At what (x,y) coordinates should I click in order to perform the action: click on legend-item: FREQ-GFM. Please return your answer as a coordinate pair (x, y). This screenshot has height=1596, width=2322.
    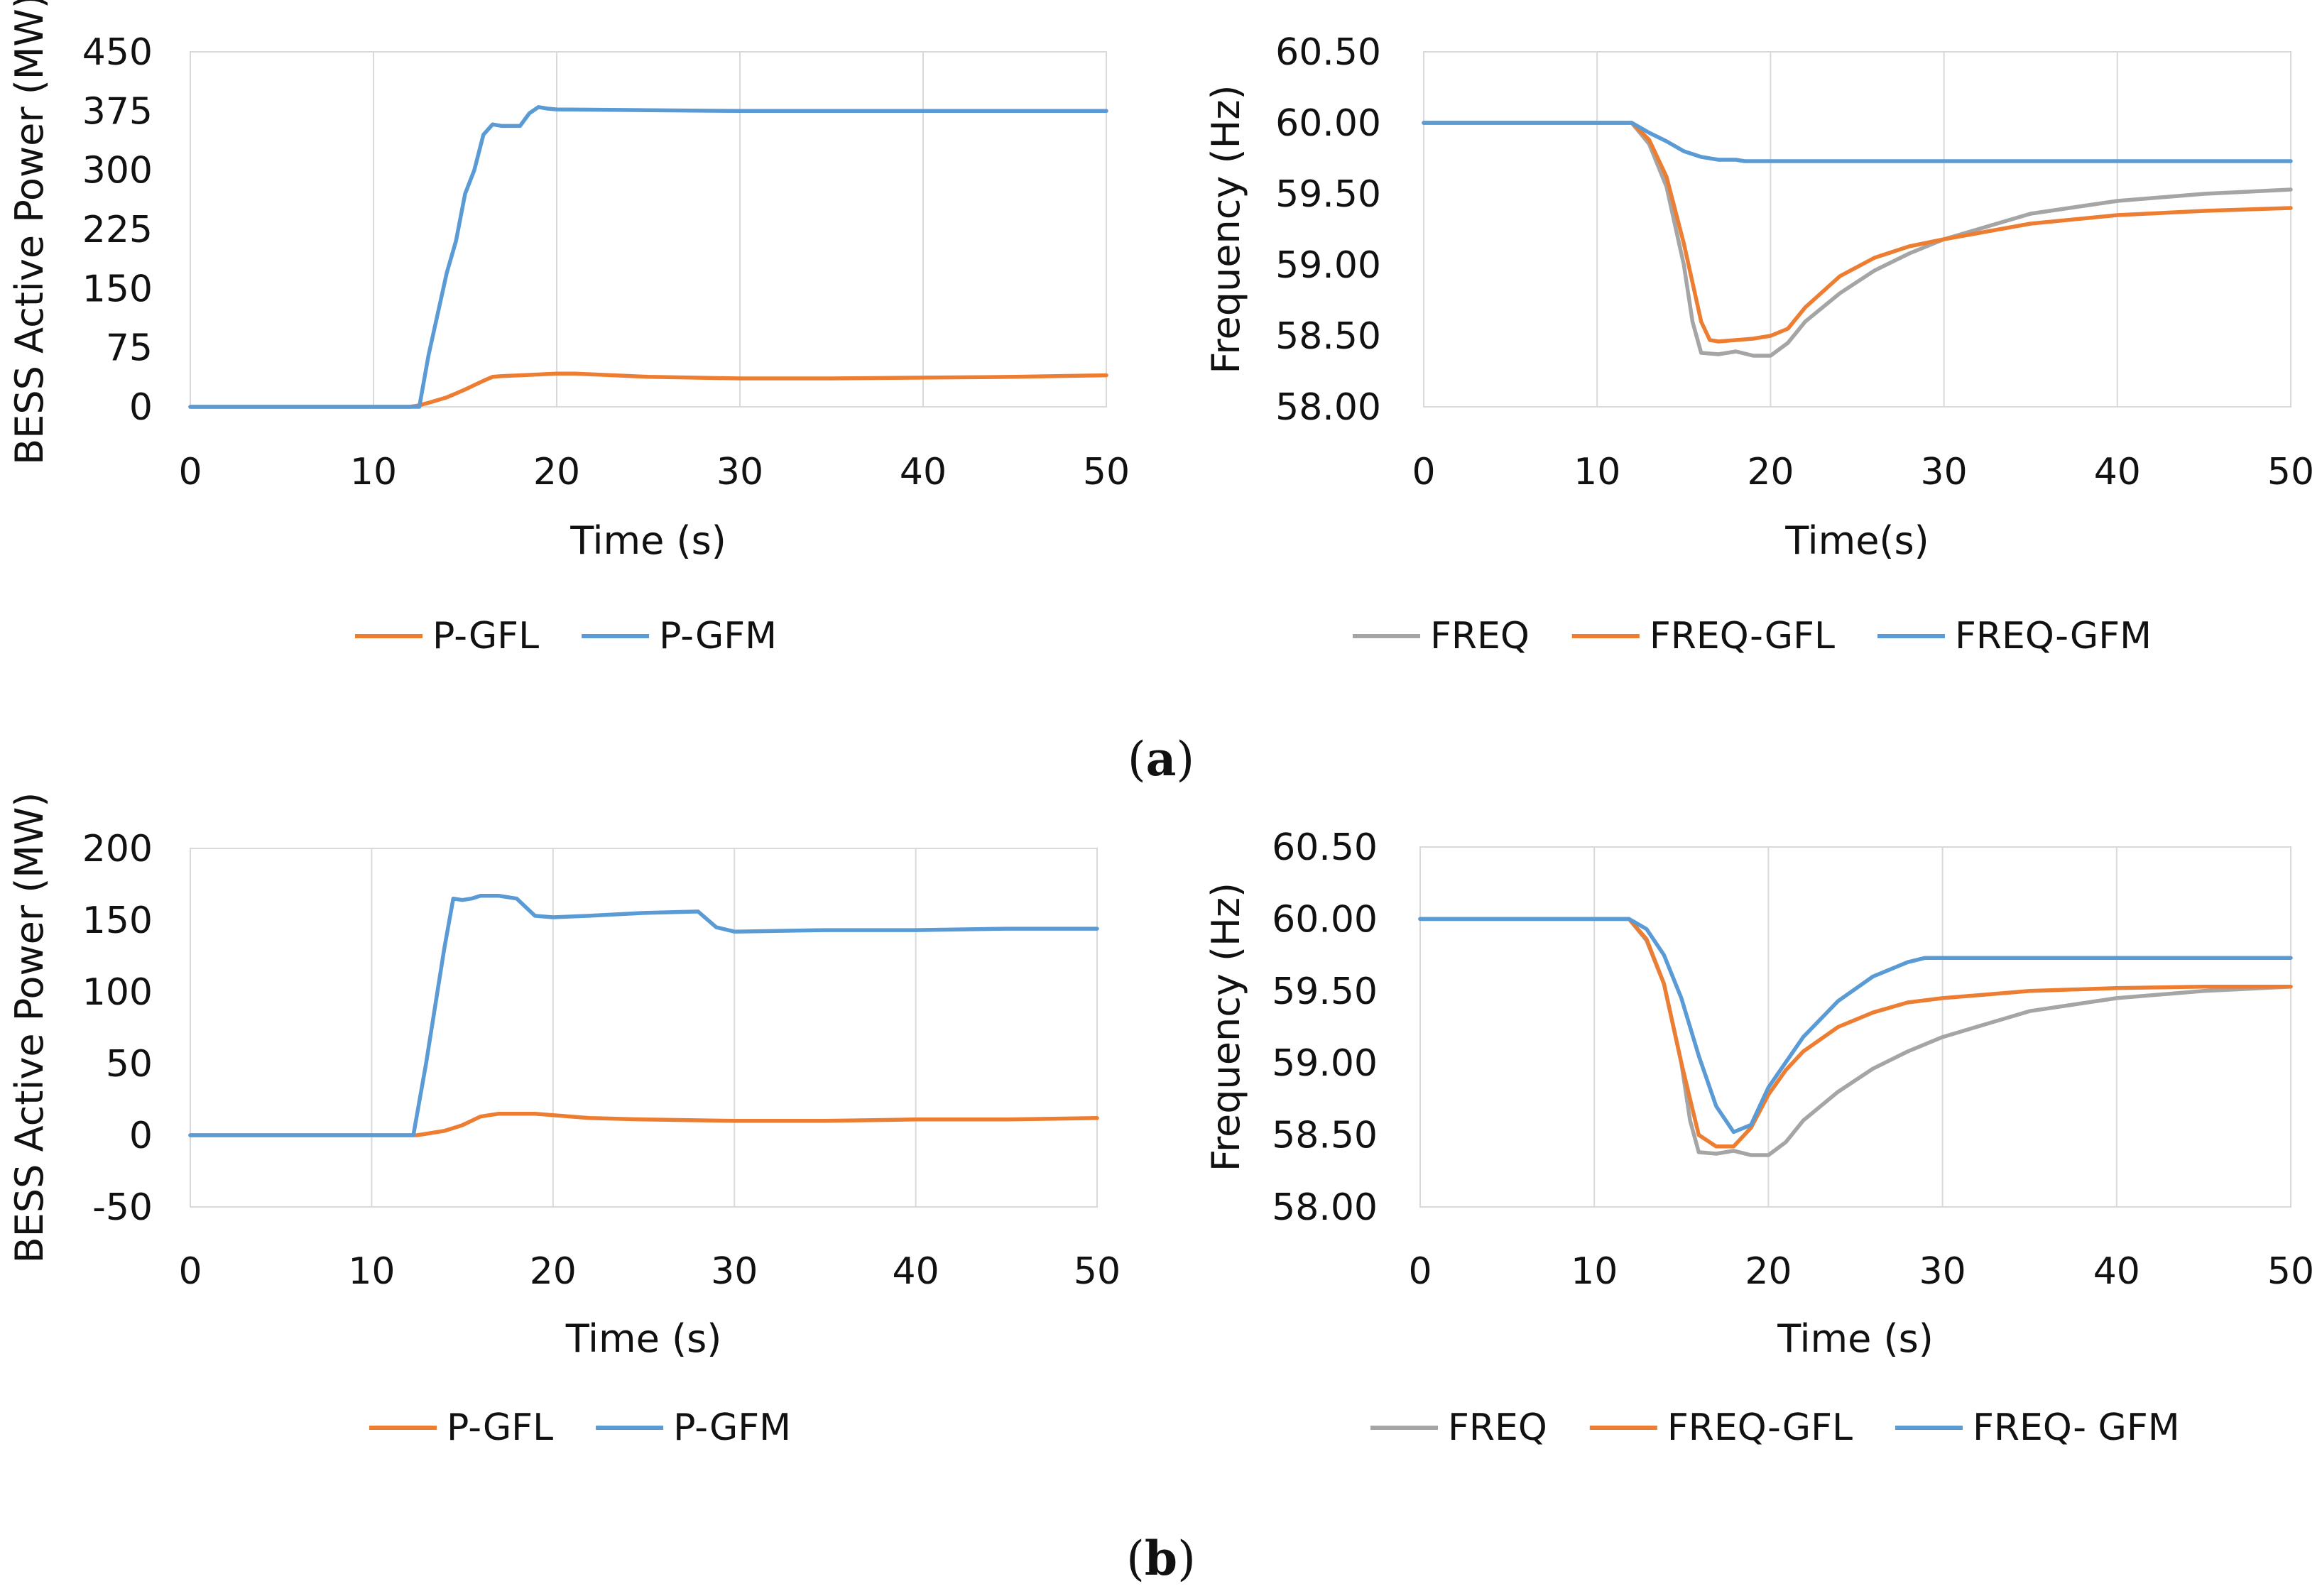
    Looking at the image, I should click on (2014, 636).